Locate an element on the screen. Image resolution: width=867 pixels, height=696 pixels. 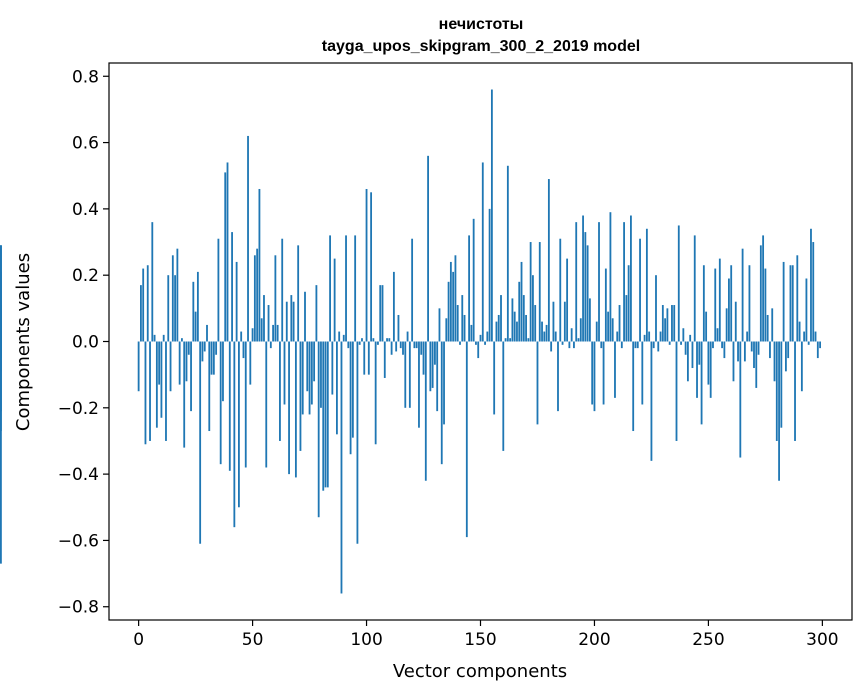
y-tick-label: −0.2 is located at coordinates (78, 409).